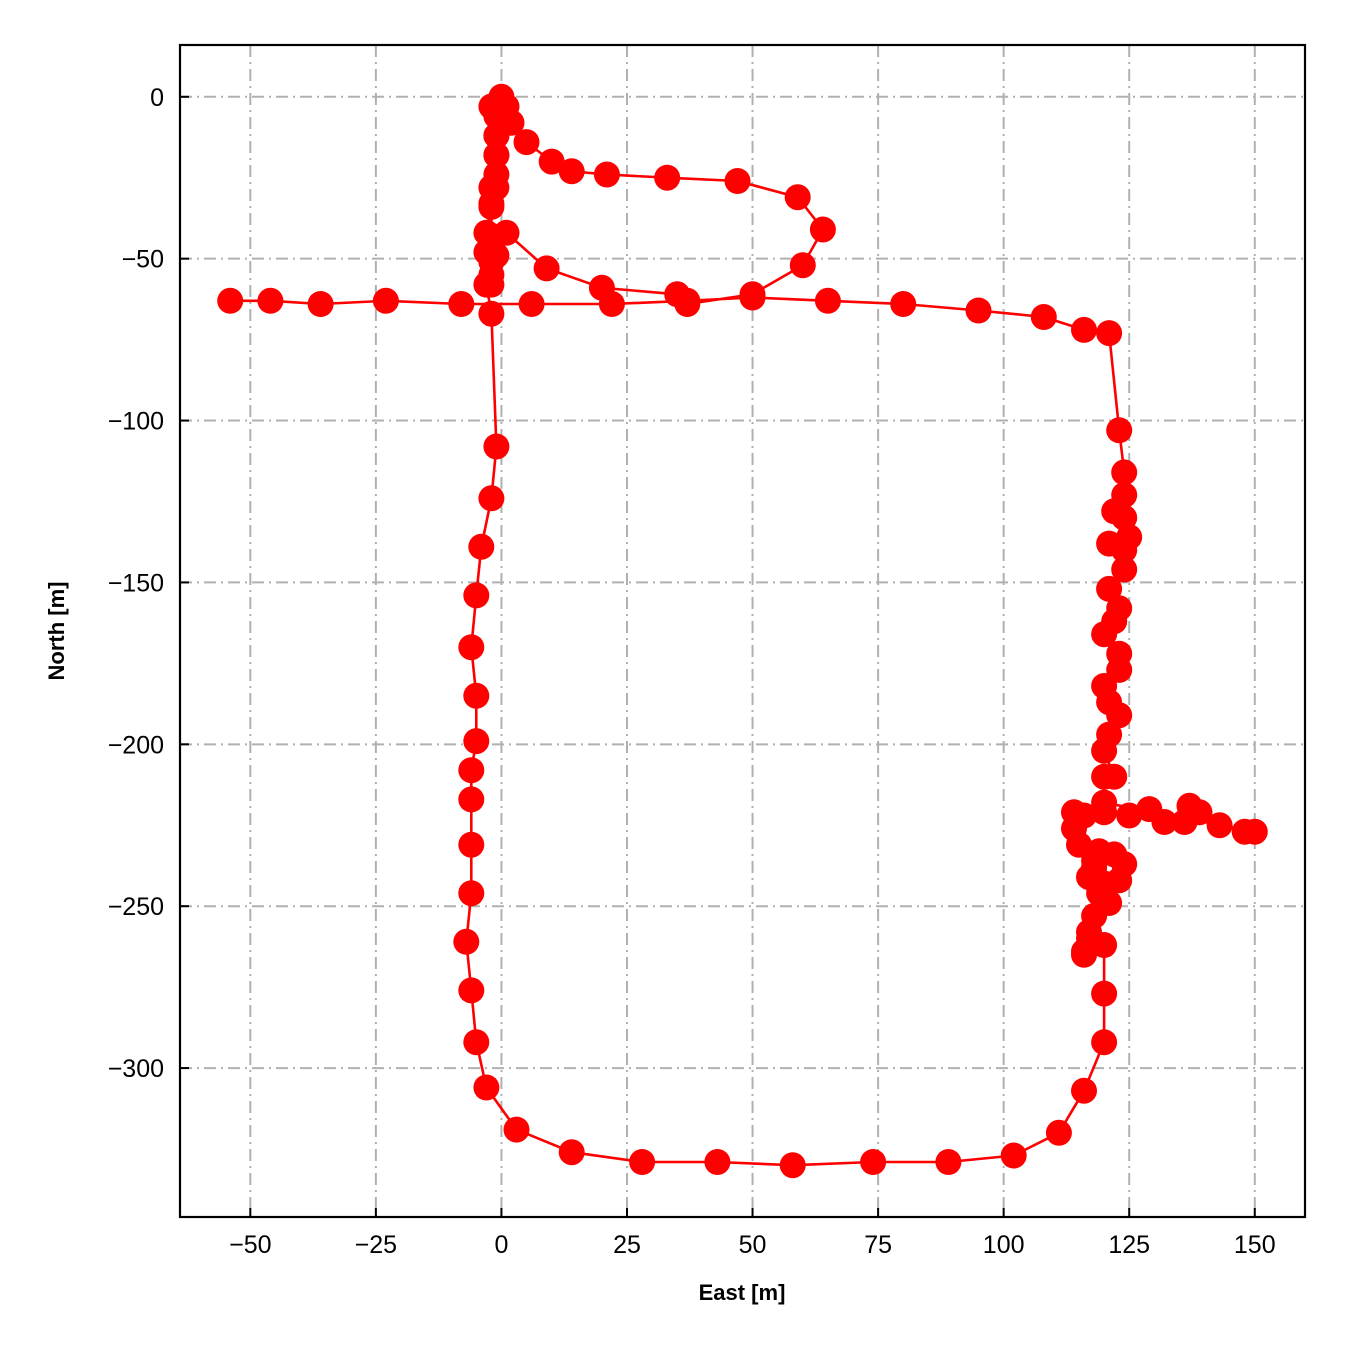  What do you see at coordinates (136, 1069) in the screenshot?
I see `y-tick-label: −300` at bounding box center [136, 1069].